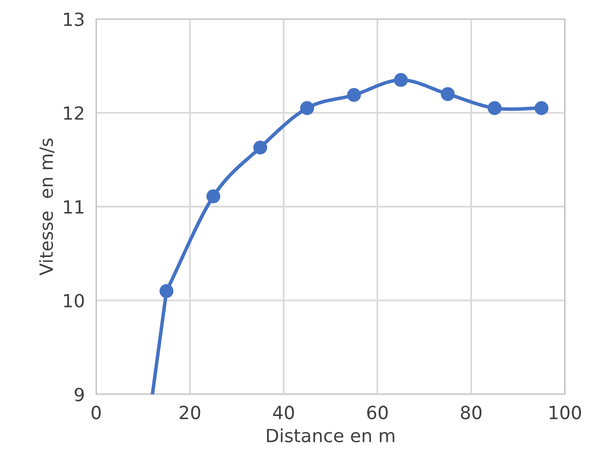 The height and width of the screenshot is (475, 601). Describe the element at coordinates (46, 207) in the screenshot. I see `y-axis-title: Vitesse en m/s` at that location.